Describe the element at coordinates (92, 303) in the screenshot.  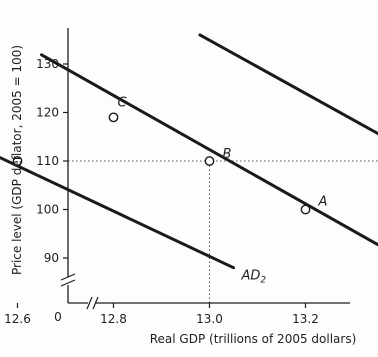
I see `x-axis-break` at that location.